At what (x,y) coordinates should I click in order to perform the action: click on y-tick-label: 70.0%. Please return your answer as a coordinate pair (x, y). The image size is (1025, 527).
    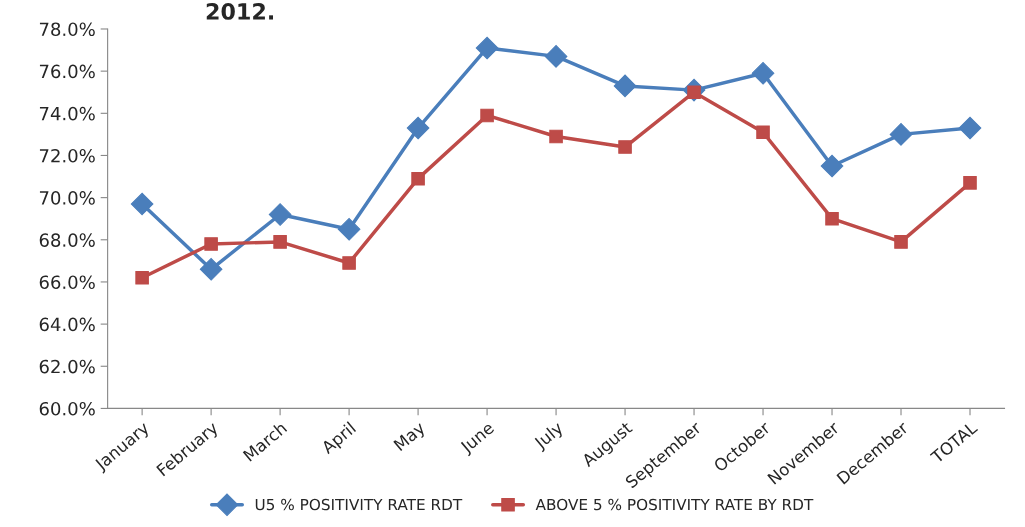
    Looking at the image, I should click on (67, 198).